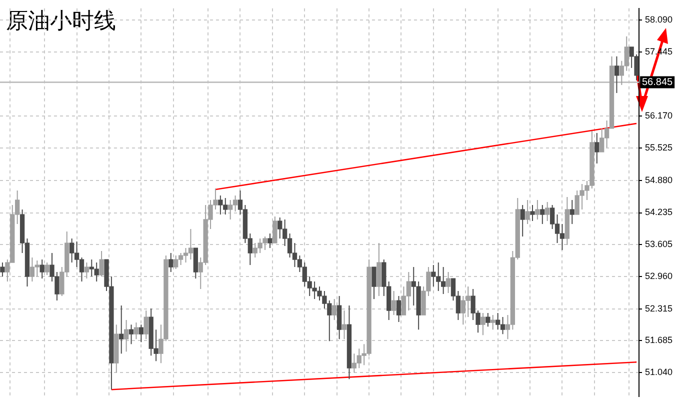  Describe the element at coordinates (659, 179) in the screenshot. I see `y-tick-label: 54.880` at that location.